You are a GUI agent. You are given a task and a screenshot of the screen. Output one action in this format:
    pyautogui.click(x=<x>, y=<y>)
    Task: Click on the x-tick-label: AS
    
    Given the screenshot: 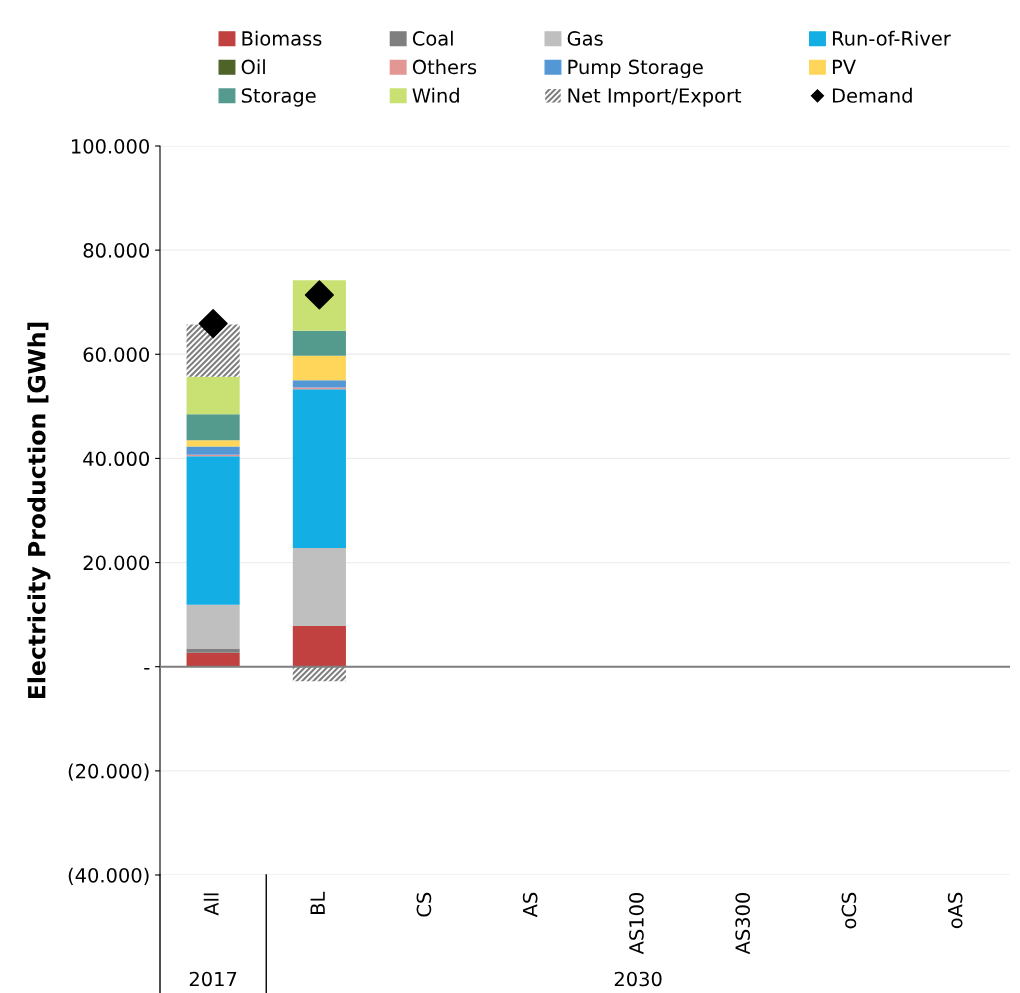 What is the action you would take?
    pyautogui.click(x=530, y=905)
    